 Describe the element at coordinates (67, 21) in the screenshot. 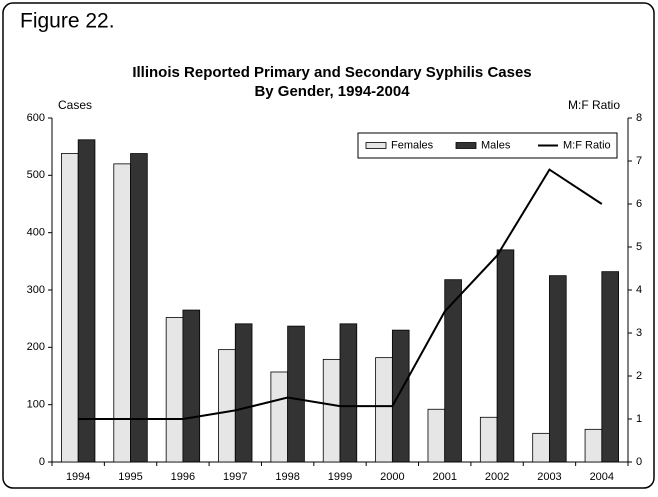

I see `figure-label: Figure 22.` at that location.